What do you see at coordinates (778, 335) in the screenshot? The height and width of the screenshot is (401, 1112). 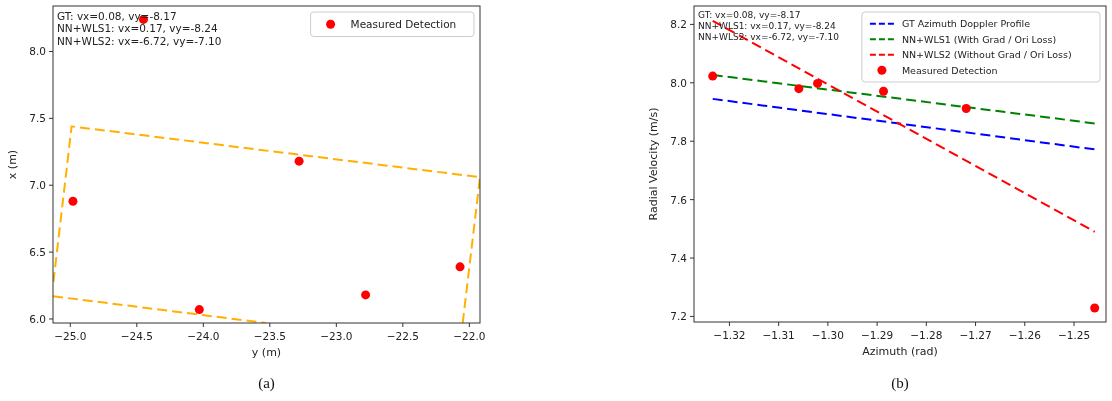 I see `x-tick-label: −1.31` at bounding box center [778, 335].